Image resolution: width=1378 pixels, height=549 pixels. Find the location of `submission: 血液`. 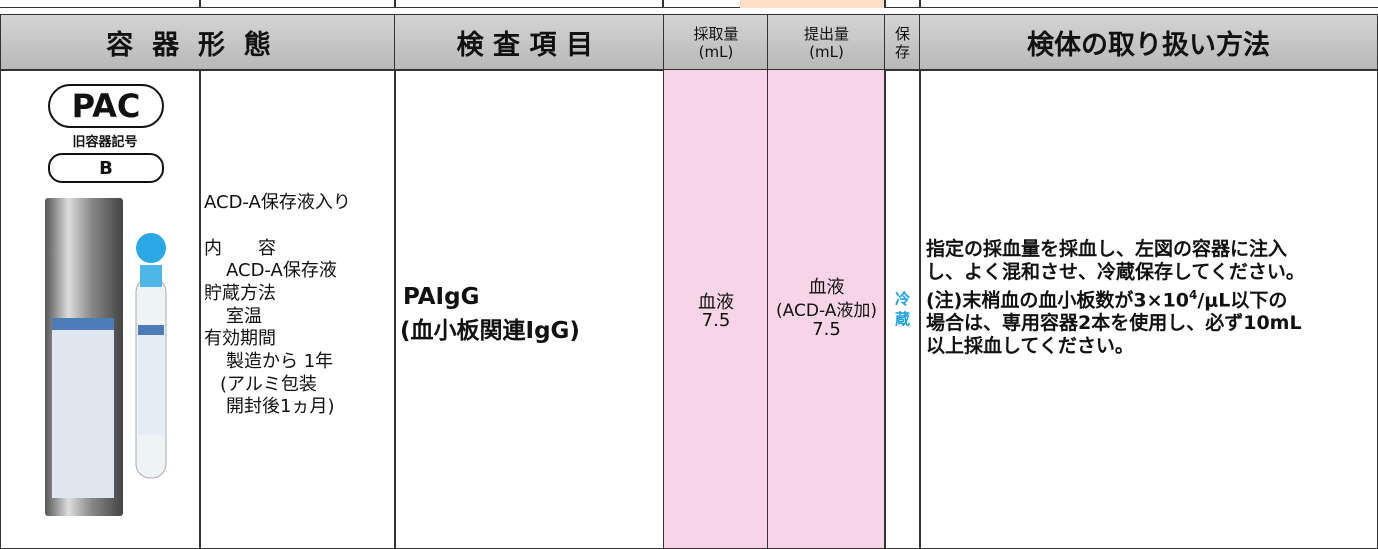

submission: 血液 is located at coordinates (826, 287).